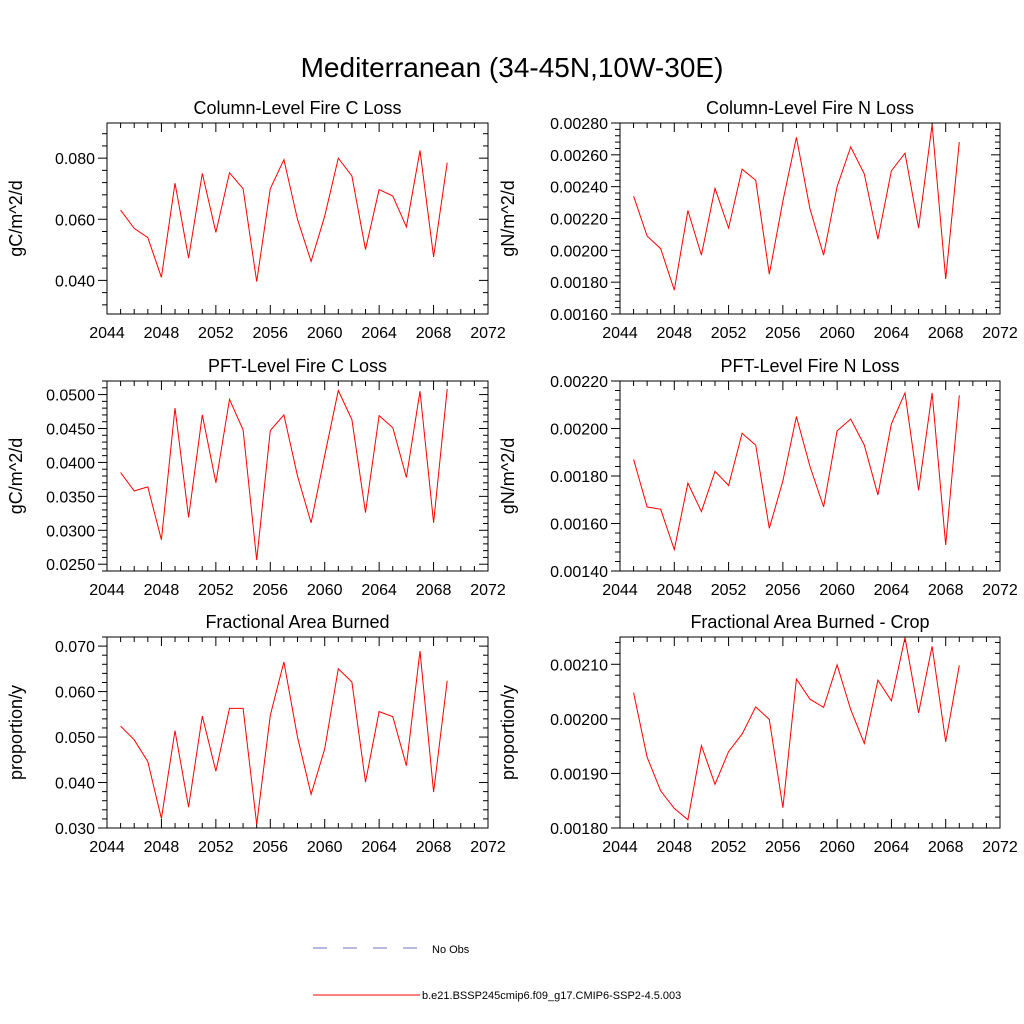 The width and height of the screenshot is (1024, 1024). I want to click on y-tick-label: 0.0450, so click(70, 430).